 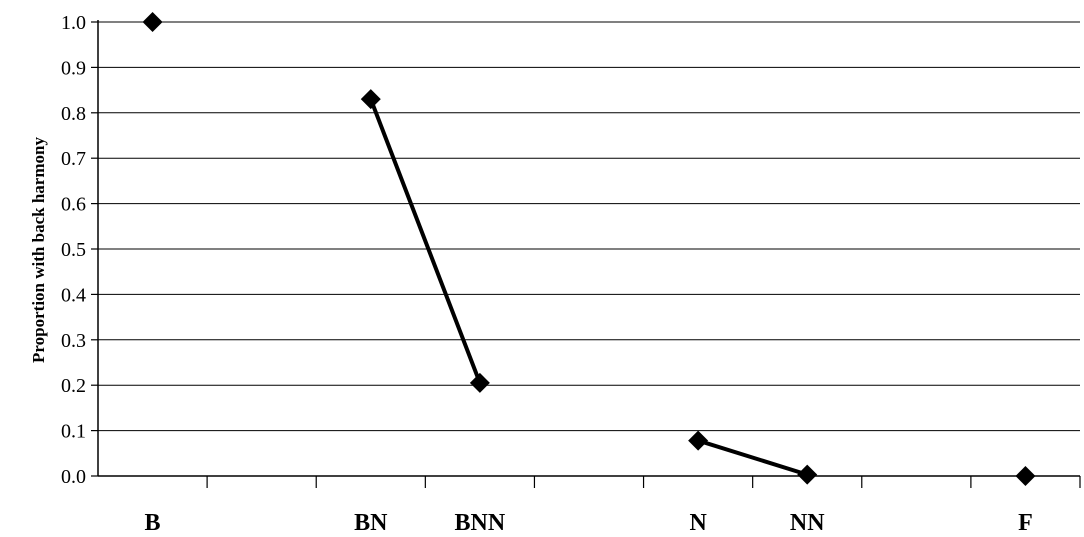 What do you see at coordinates (73, 295) in the screenshot?
I see `y-tick-label: 0.4` at bounding box center [73, 295].